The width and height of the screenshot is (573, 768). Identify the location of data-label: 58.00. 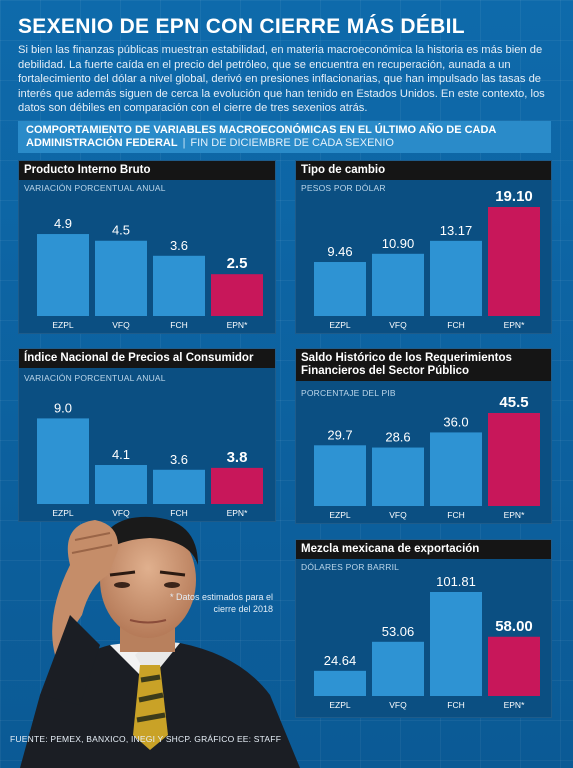
(514, 626).